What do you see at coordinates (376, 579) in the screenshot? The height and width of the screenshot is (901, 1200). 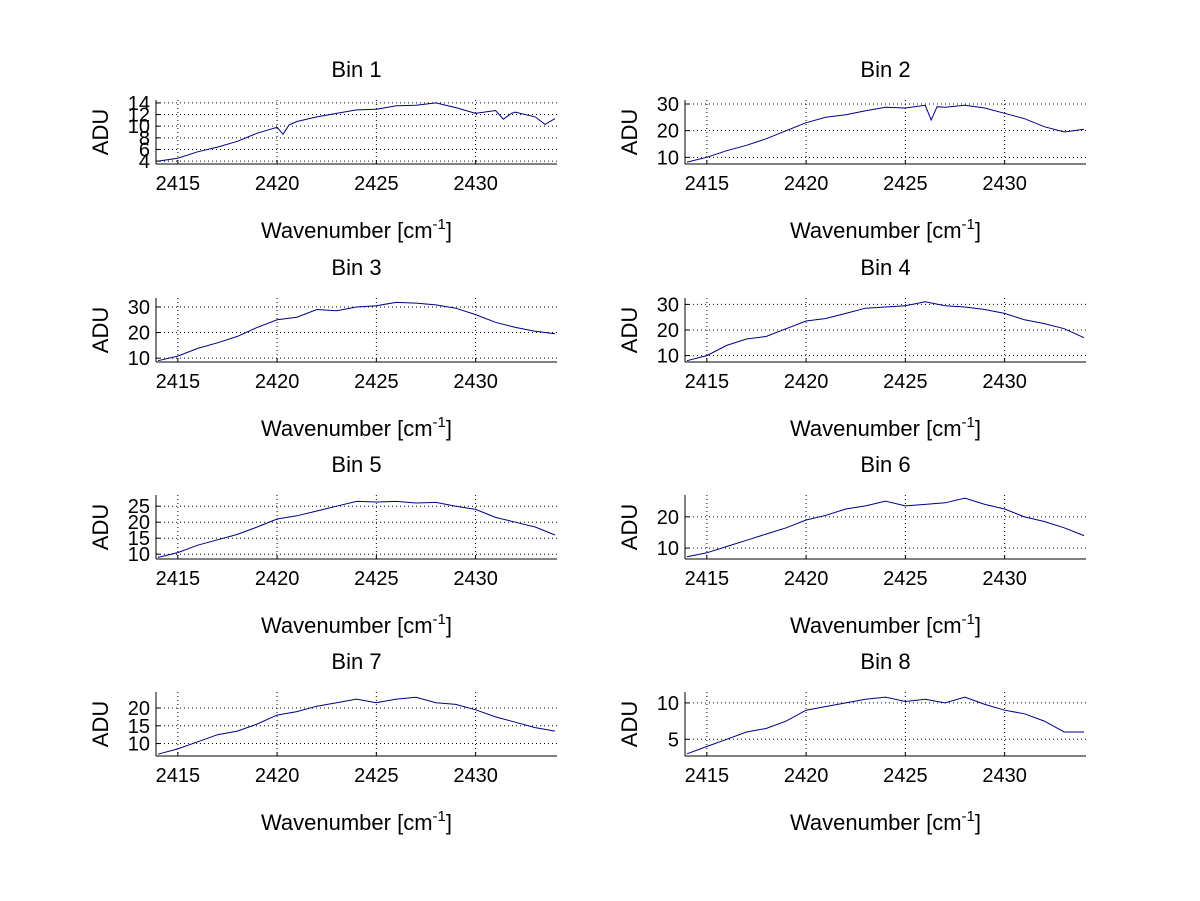 I see `x-tick-label-5-2: 2425` at bounding box center [376, 579].